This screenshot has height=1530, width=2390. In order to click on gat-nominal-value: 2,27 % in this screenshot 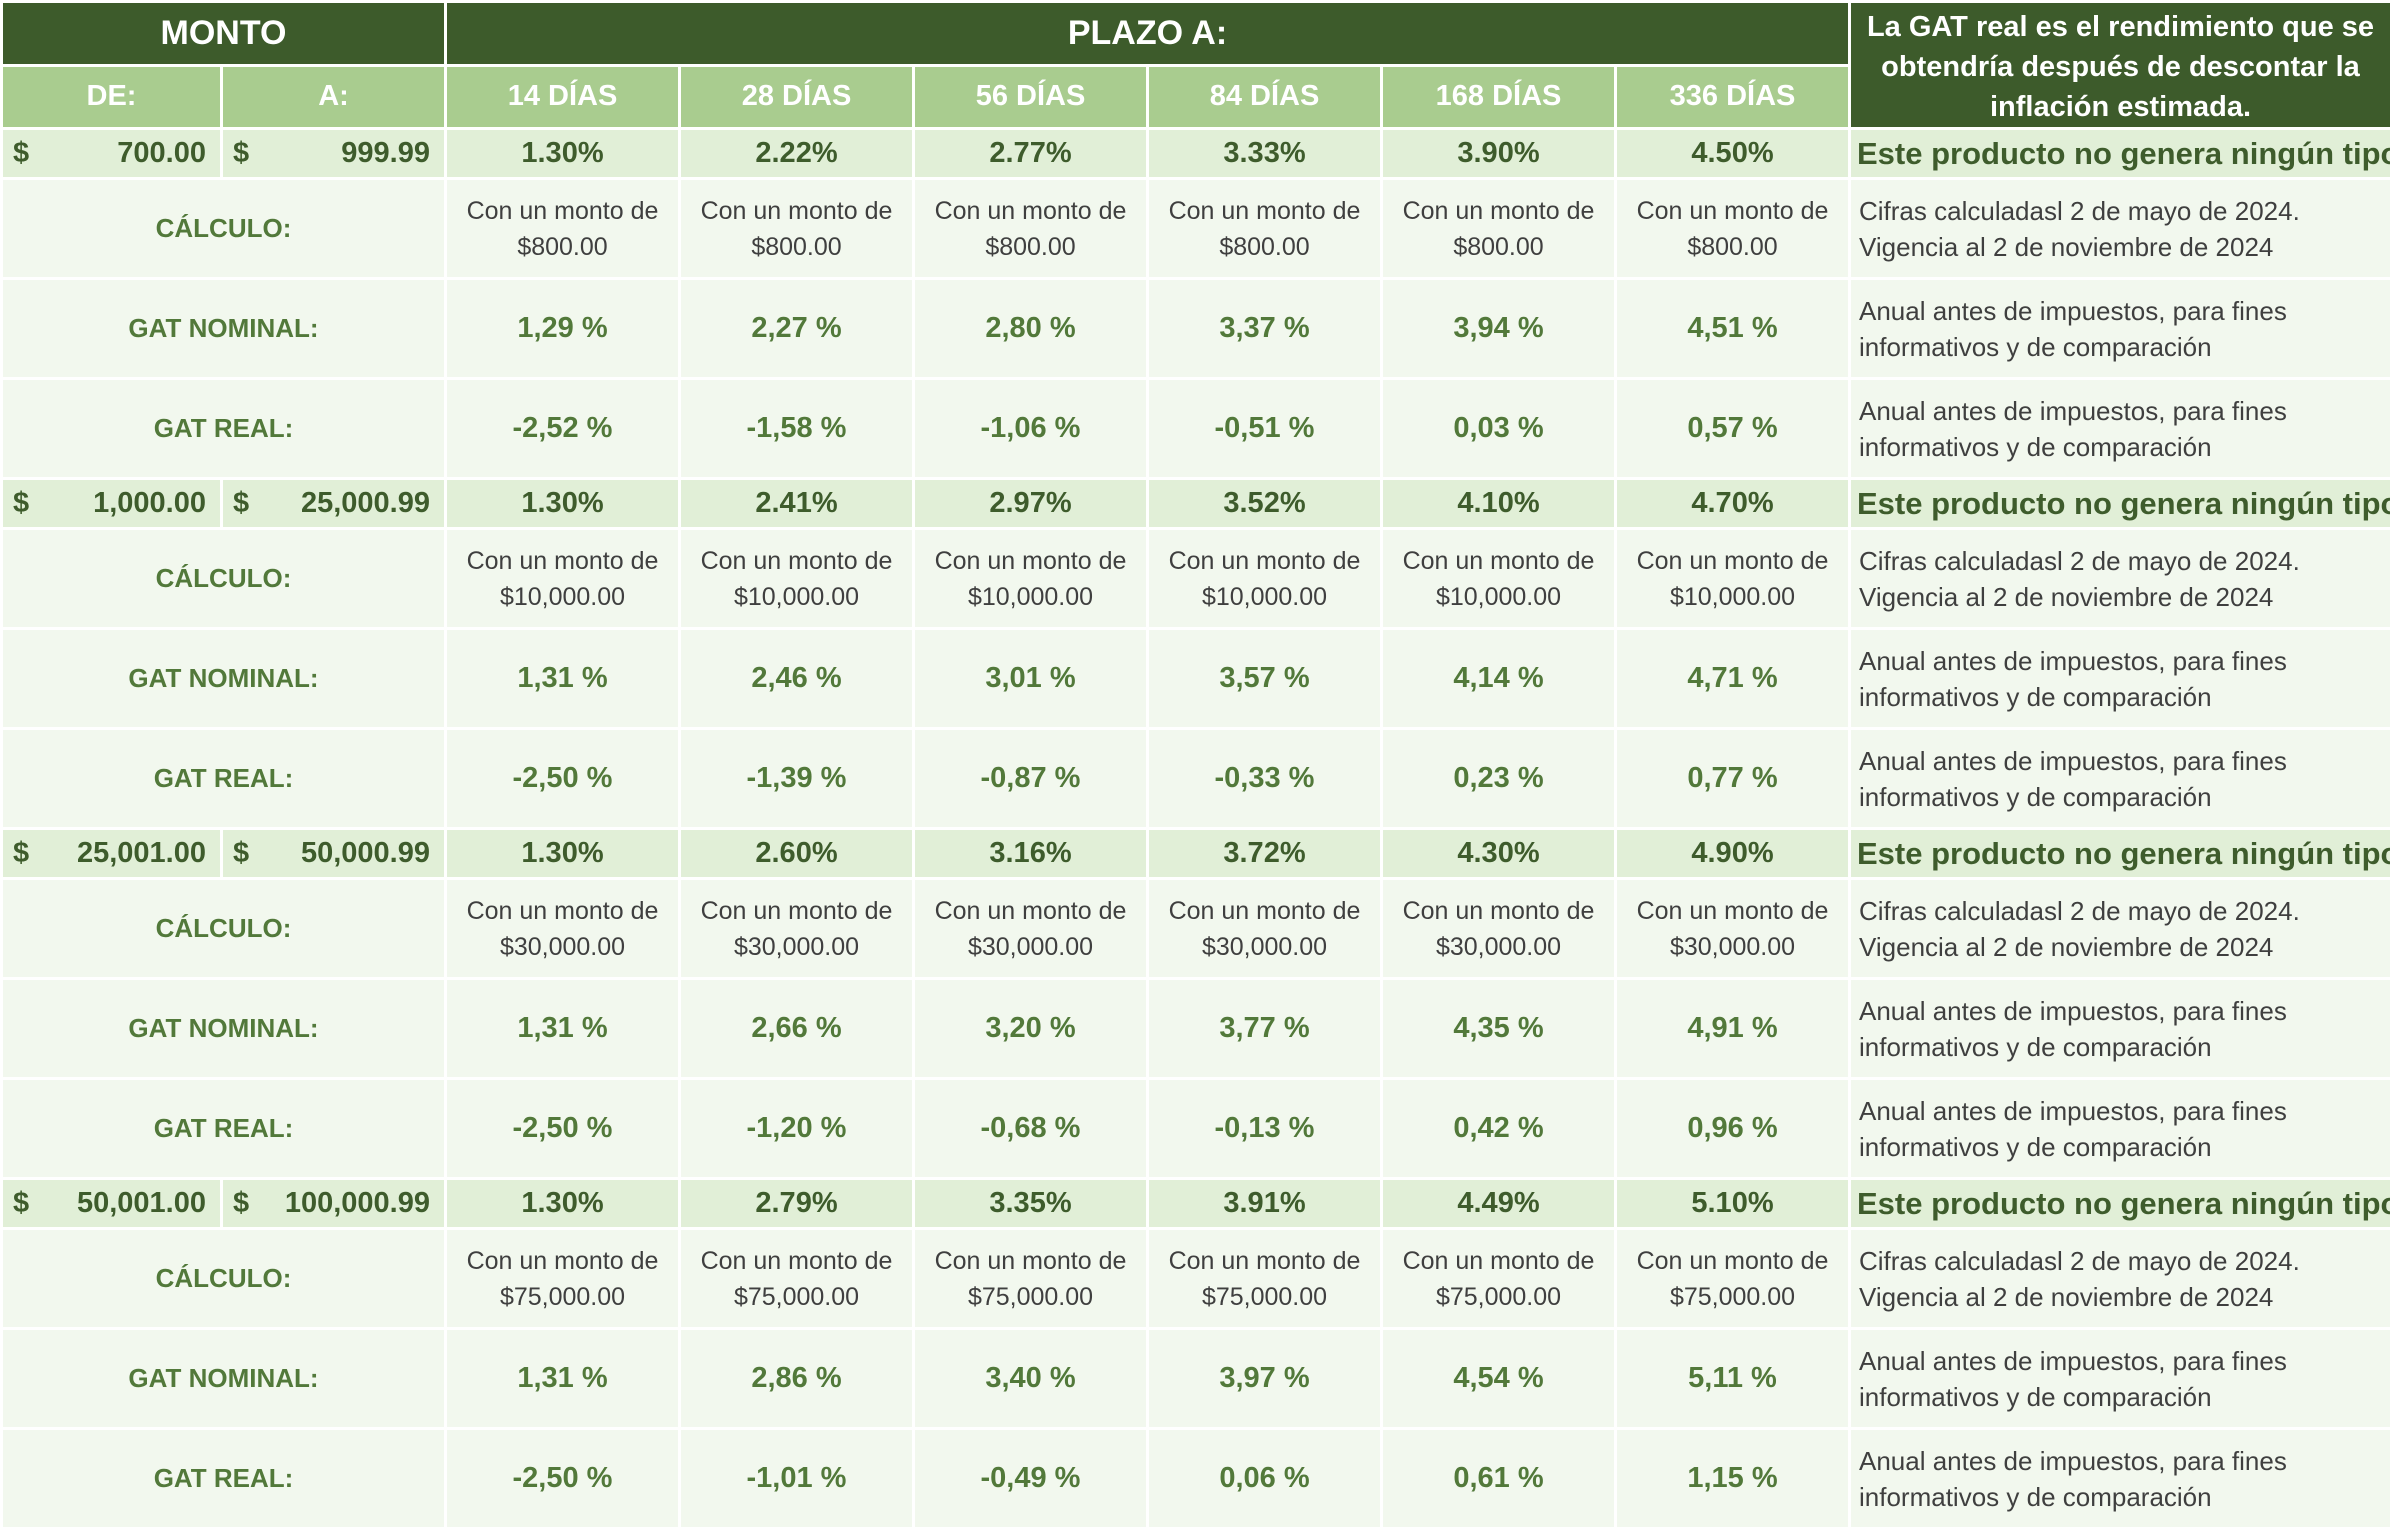, I will do `click(797, 329)`.